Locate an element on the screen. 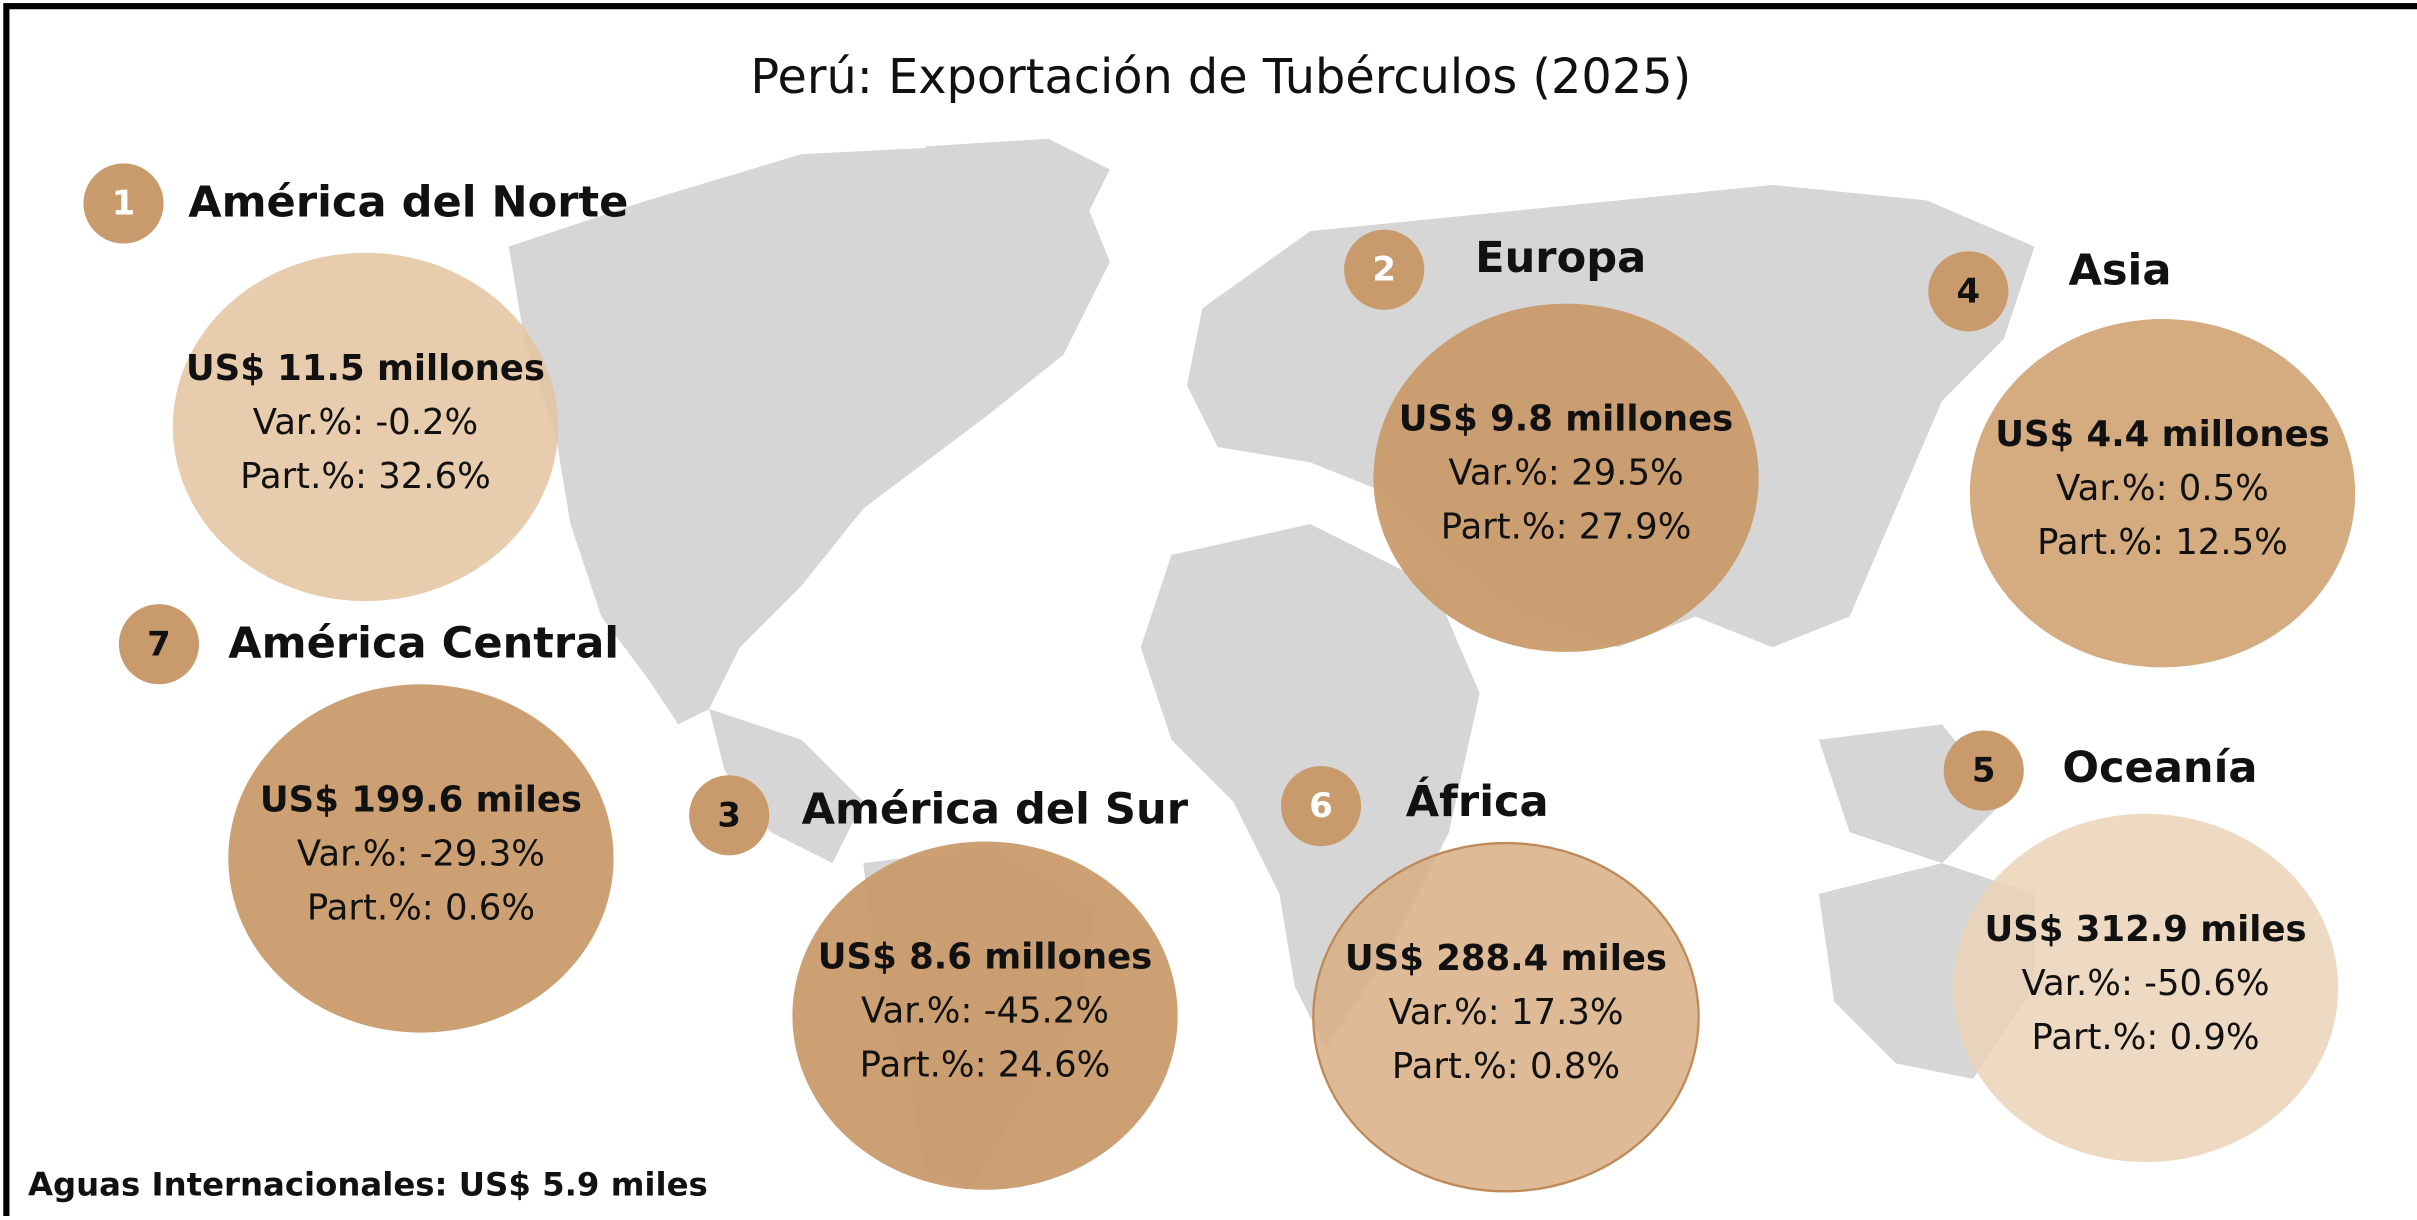 Image resolution: width=2417 pixels, height=1220 pixels. region-part: Part.%: 24.6% is located at coordinates (985, 1065).